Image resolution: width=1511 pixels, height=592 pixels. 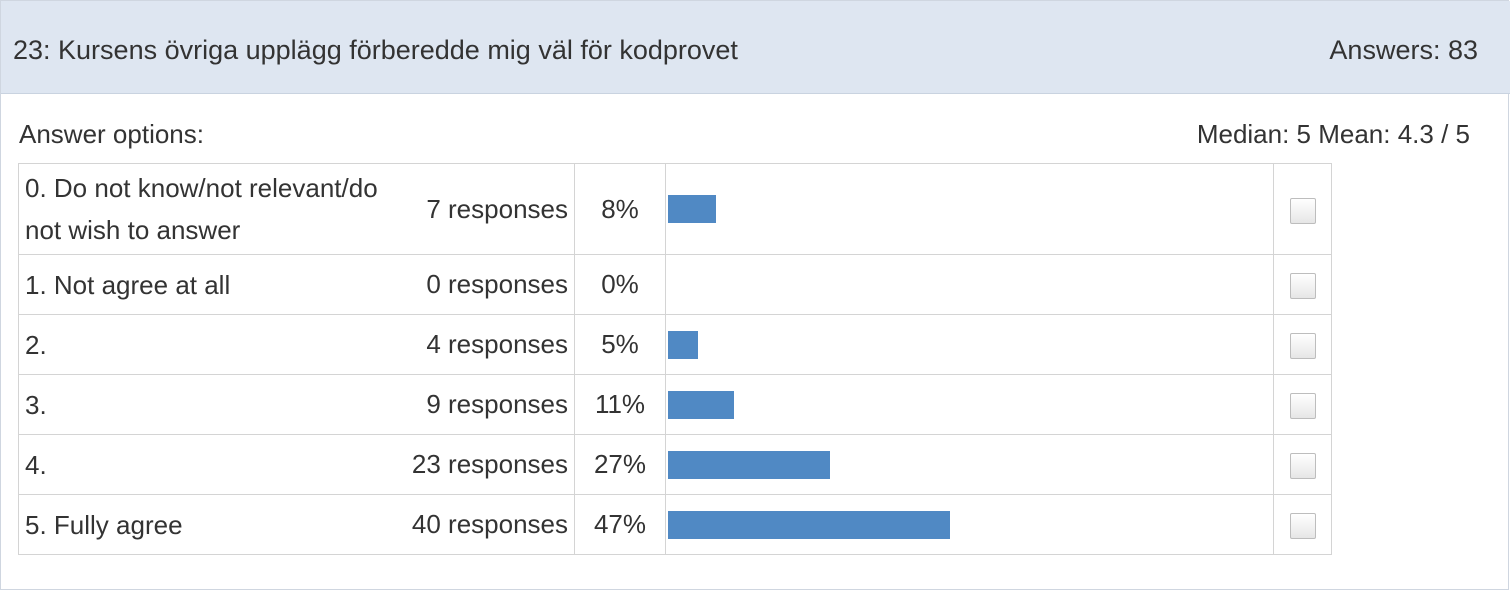 What do you see at coordinates (1333, 134) in the screenshot?
I see `median-mean-stats: Median: 5 Mean: 4.3 / 5` at bounding box center [1333, 134].